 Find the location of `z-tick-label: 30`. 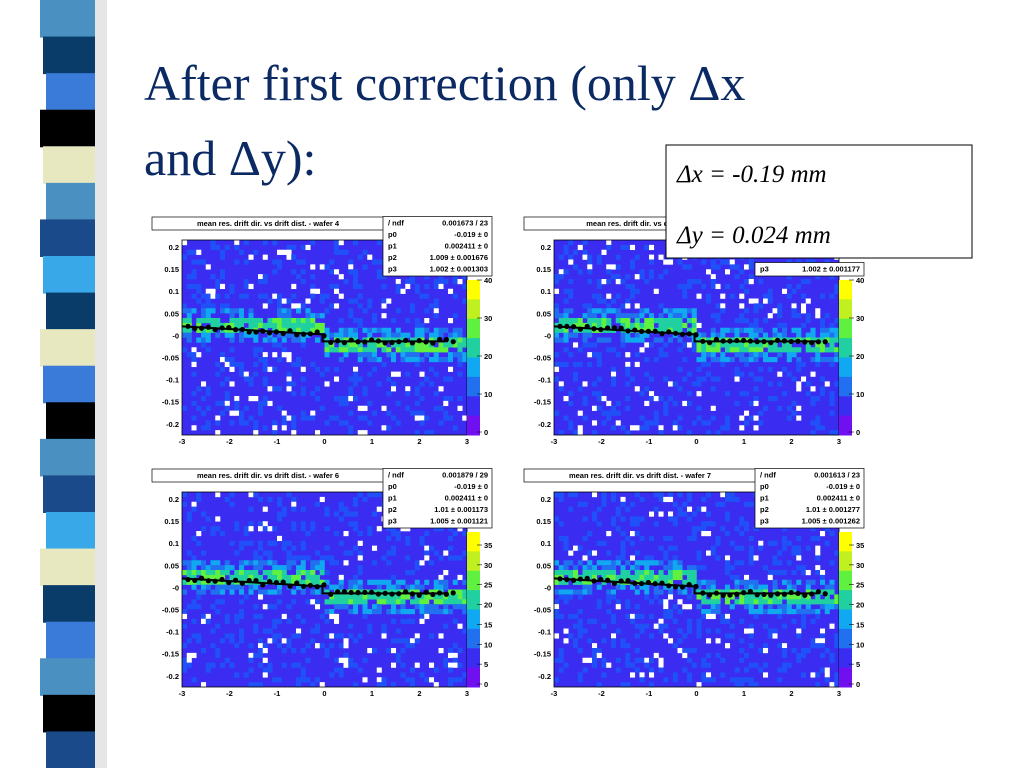

z-tick-label: 30 is located at coordinates (860, 318).